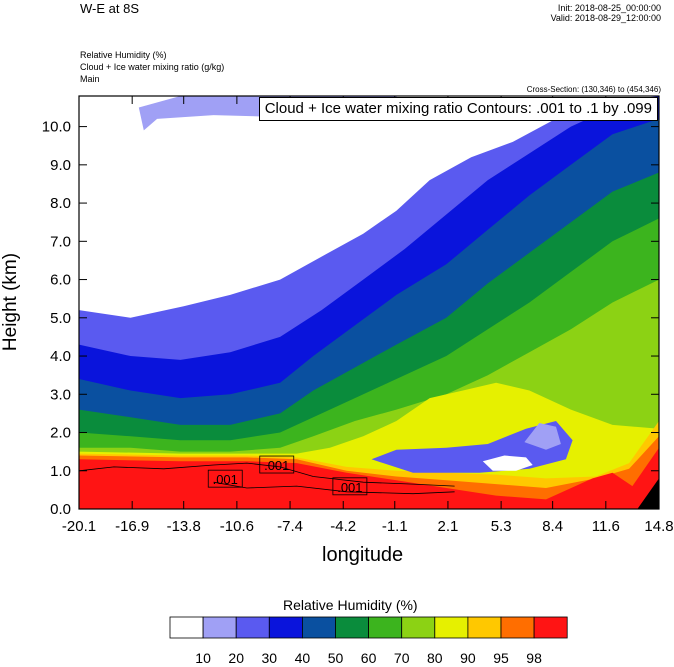 The height and width of the screenshot is (667, 674). Describe the element at coordinates (184, 526) in the screenshot. I see `x-tick-label: -13.8` at that location.